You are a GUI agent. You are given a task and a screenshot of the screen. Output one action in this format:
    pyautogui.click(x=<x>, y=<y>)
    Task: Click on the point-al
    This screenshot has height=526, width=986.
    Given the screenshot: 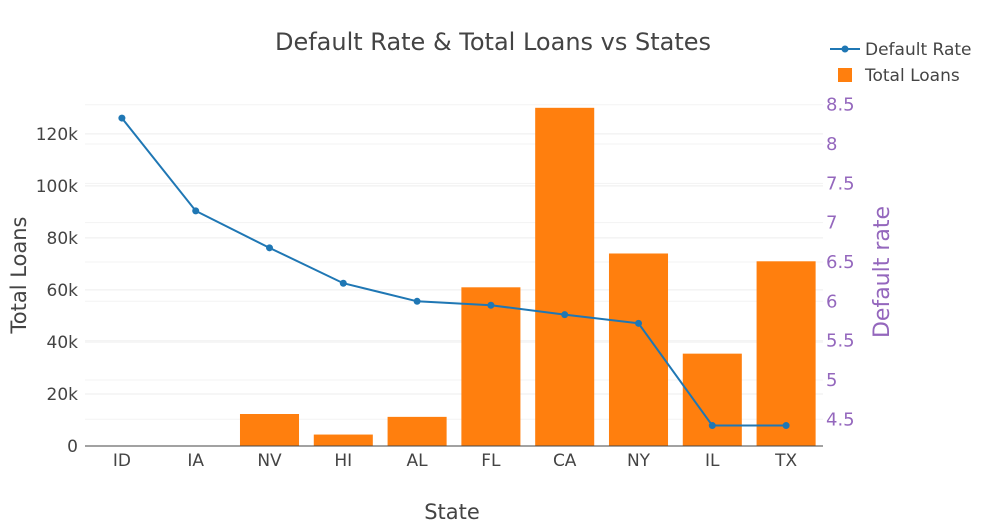 What is the action you would take?
    pyautogui.click(x=417, y=301)
    